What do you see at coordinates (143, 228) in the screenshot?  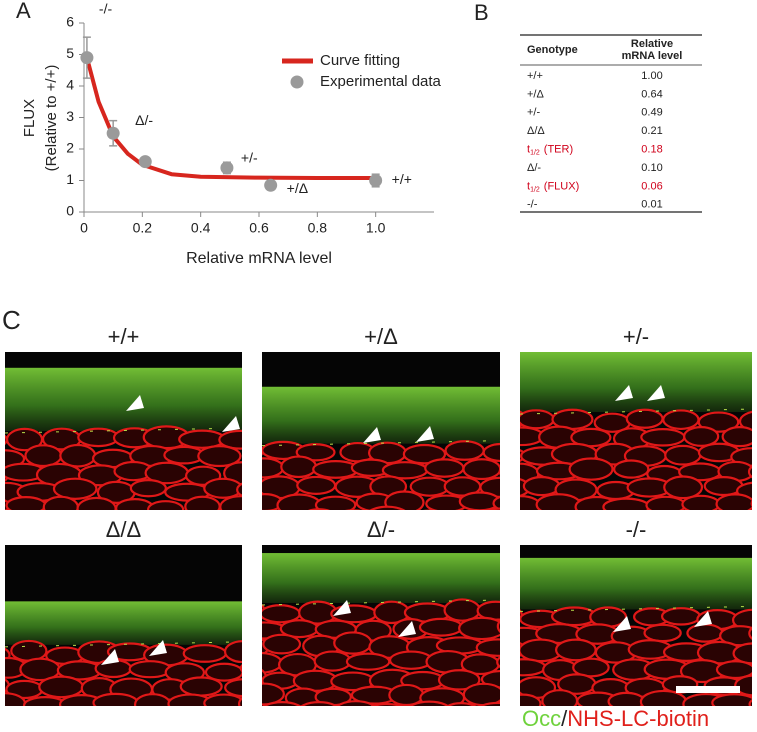 I see `x-tick-label: 0.2` at bounding box center [143, 228].